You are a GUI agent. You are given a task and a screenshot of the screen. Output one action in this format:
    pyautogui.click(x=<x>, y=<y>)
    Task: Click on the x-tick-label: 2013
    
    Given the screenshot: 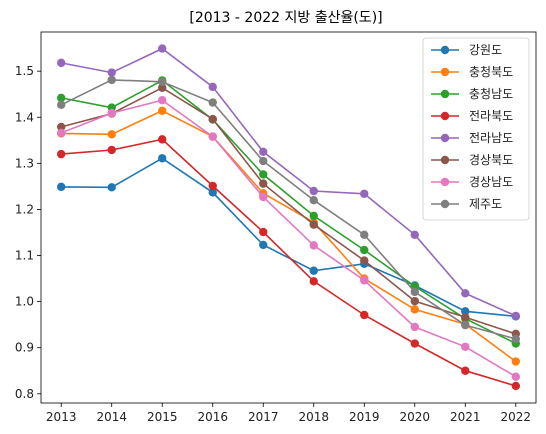 What is the action you would take?
    pyautogui.click(x=61, y=417)
    